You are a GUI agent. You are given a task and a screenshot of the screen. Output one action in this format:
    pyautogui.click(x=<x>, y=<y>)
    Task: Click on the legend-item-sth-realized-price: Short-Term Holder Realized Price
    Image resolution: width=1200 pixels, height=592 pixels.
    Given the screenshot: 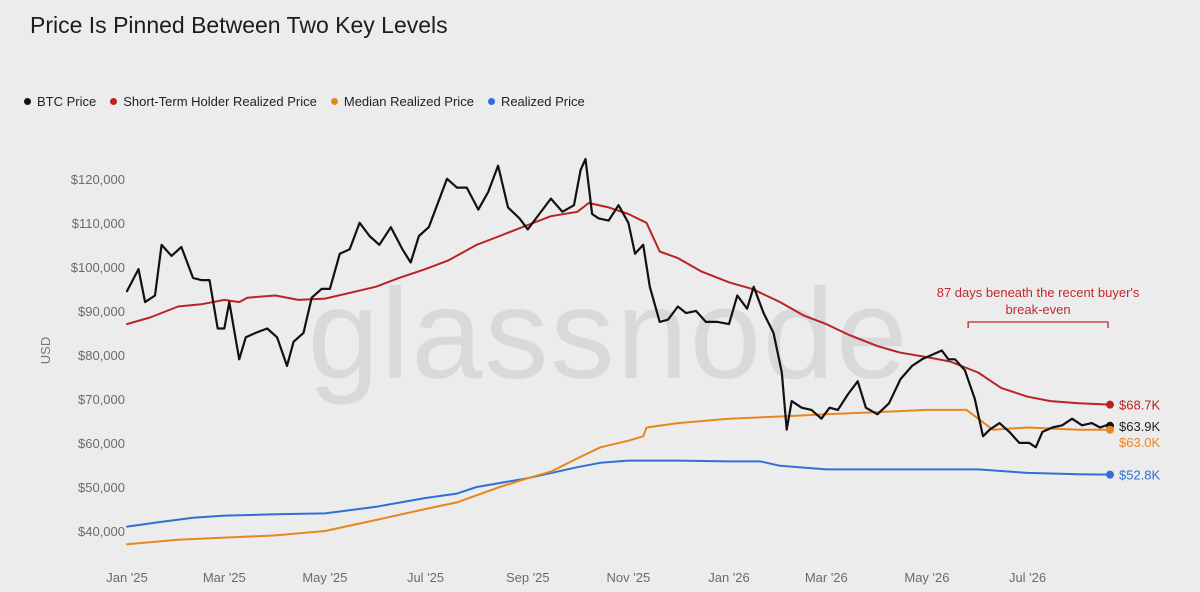 What is the action you would take?
    pyautogui.click(x=213, y=101)
    